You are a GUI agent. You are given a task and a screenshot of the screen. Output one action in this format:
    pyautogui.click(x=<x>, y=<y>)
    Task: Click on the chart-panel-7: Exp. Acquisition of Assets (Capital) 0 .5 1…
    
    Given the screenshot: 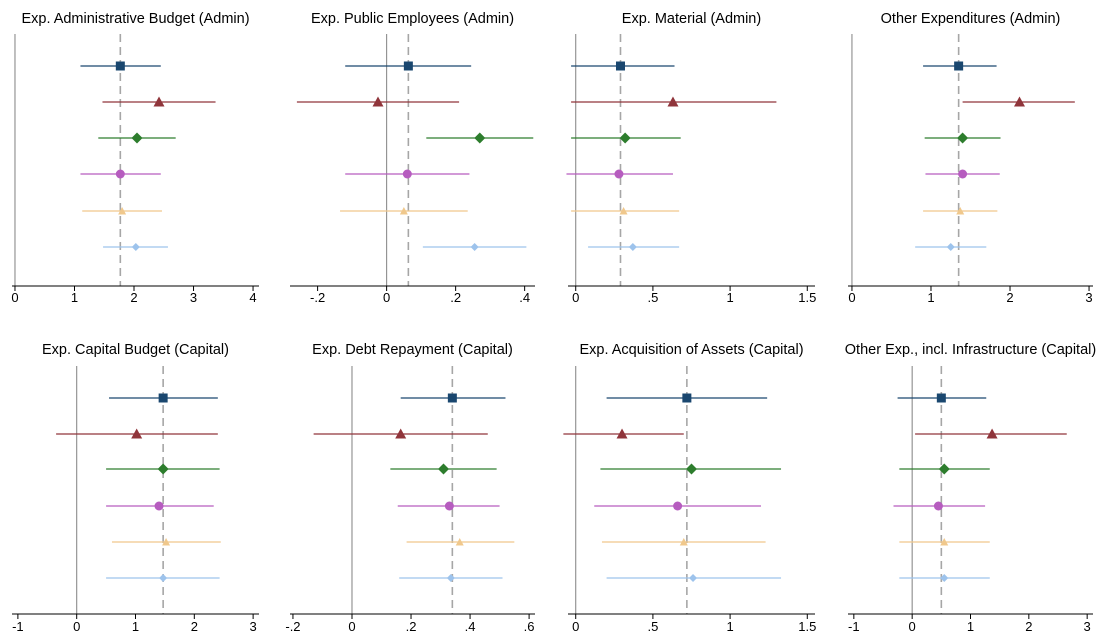 What is the action you would take?
    pyautogui.click(x=689, y=488)
    